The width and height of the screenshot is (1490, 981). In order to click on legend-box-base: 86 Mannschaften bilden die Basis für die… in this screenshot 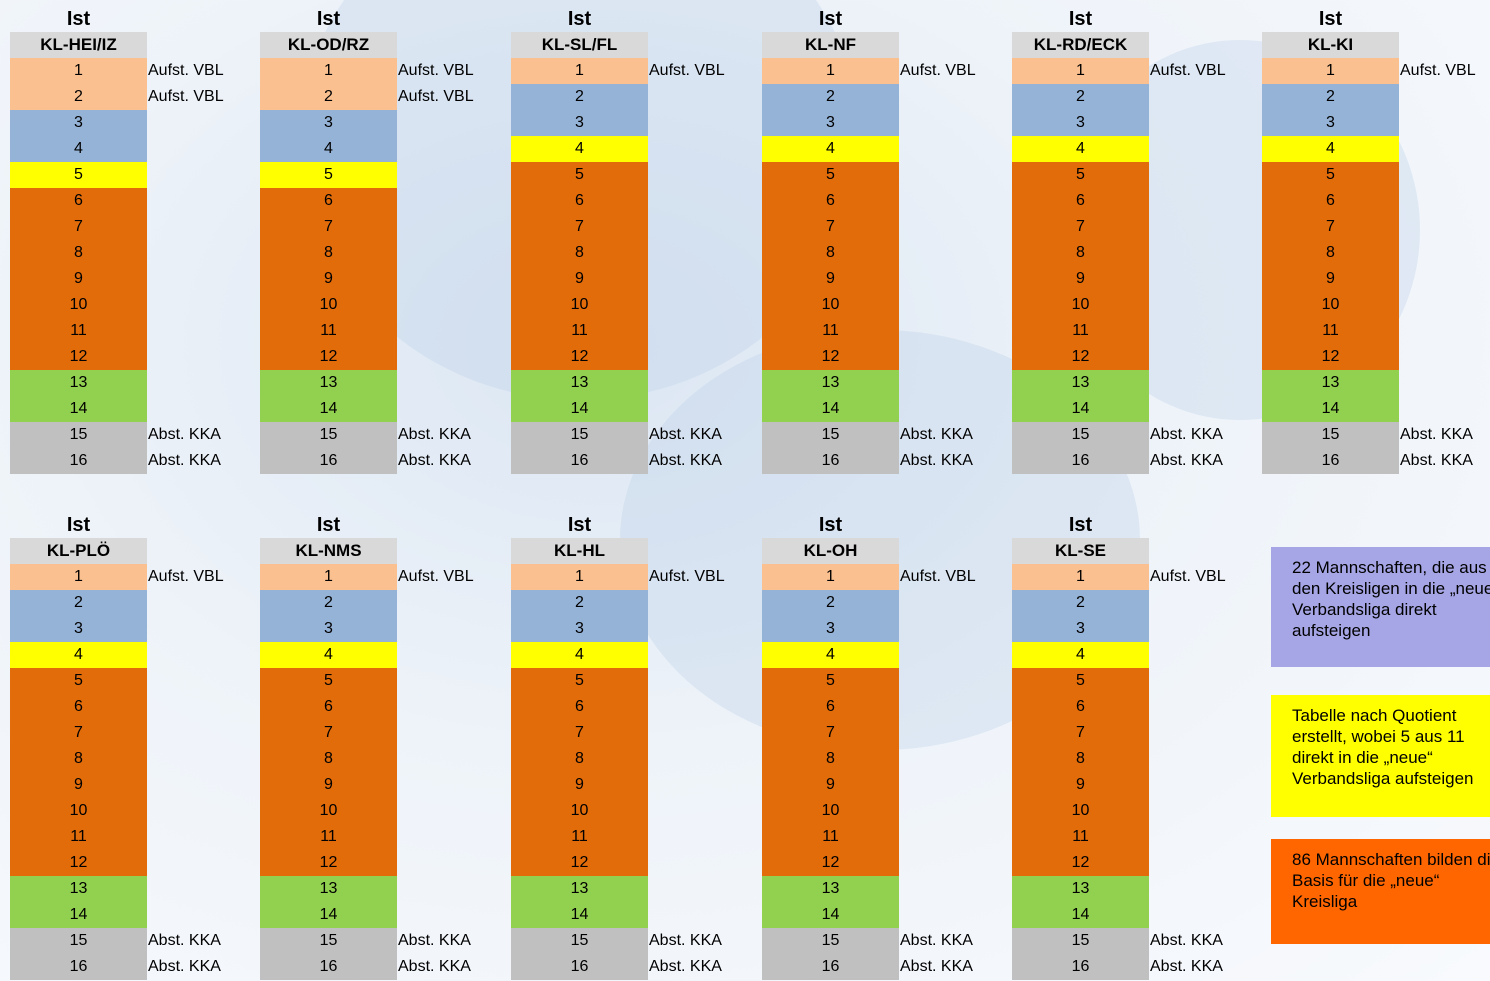, I will do `click(1380, 891)`.